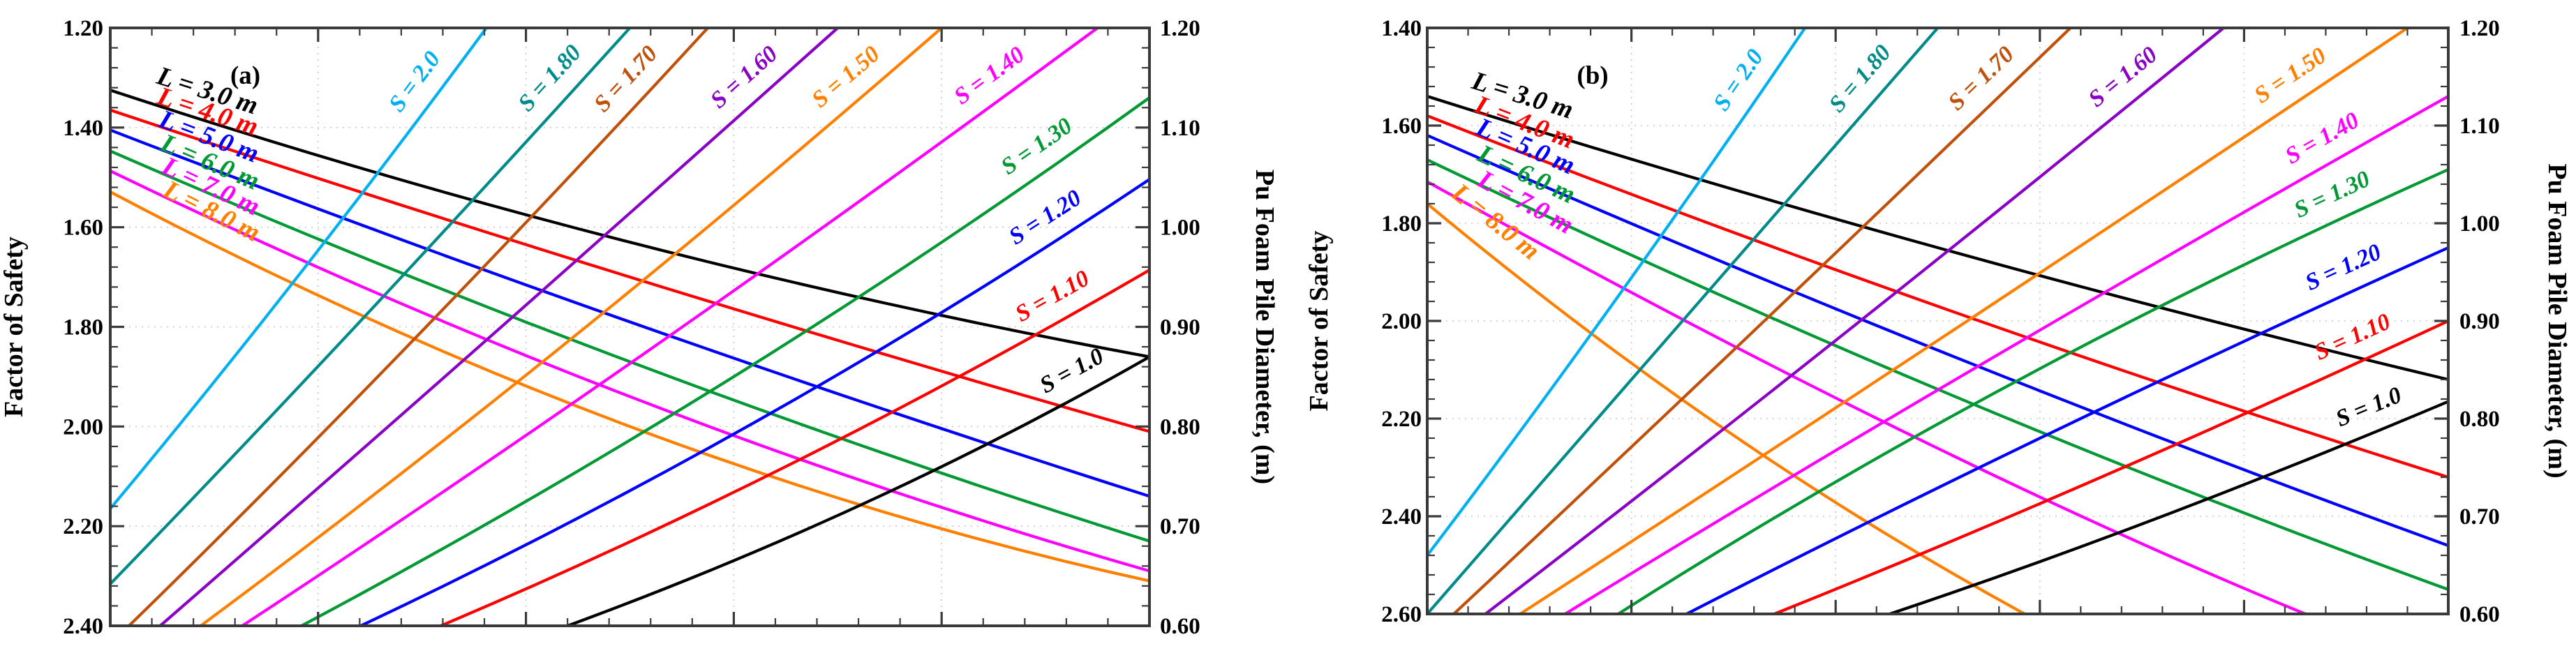  Describe the element at coordinates (1037, 147) in the screenshot. I see `curve-label-a: S = 1.30` at that location.